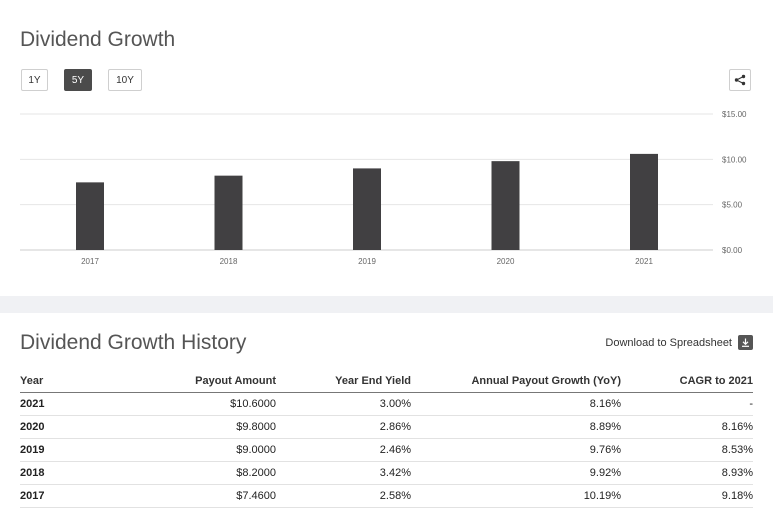  What do you see at coordinates (343, 450) in the screenshot?
I see `cell-year-end-yield: 2.46%` at bounding box center [343, 450].